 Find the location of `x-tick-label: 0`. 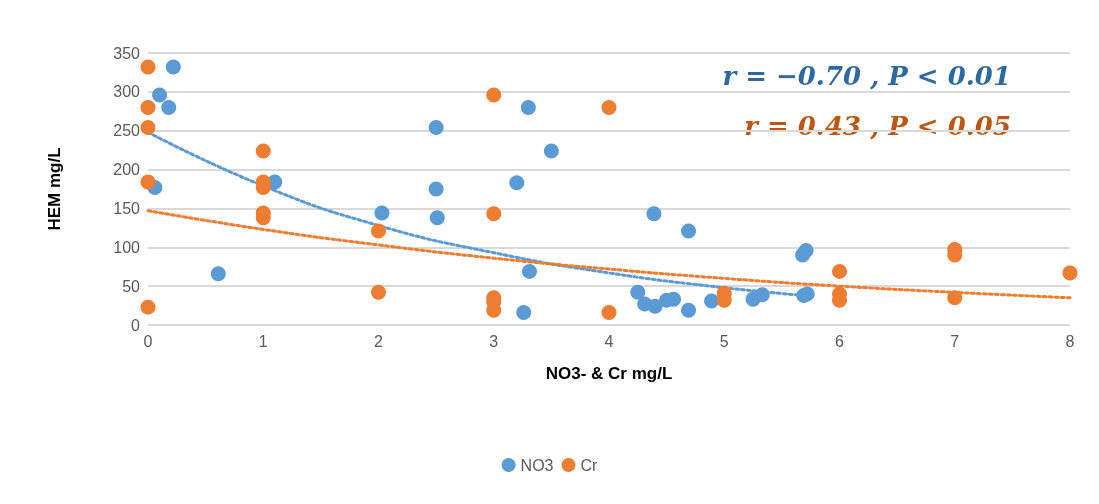

x-tick-label: 0 is located at coordinates (148, 341).